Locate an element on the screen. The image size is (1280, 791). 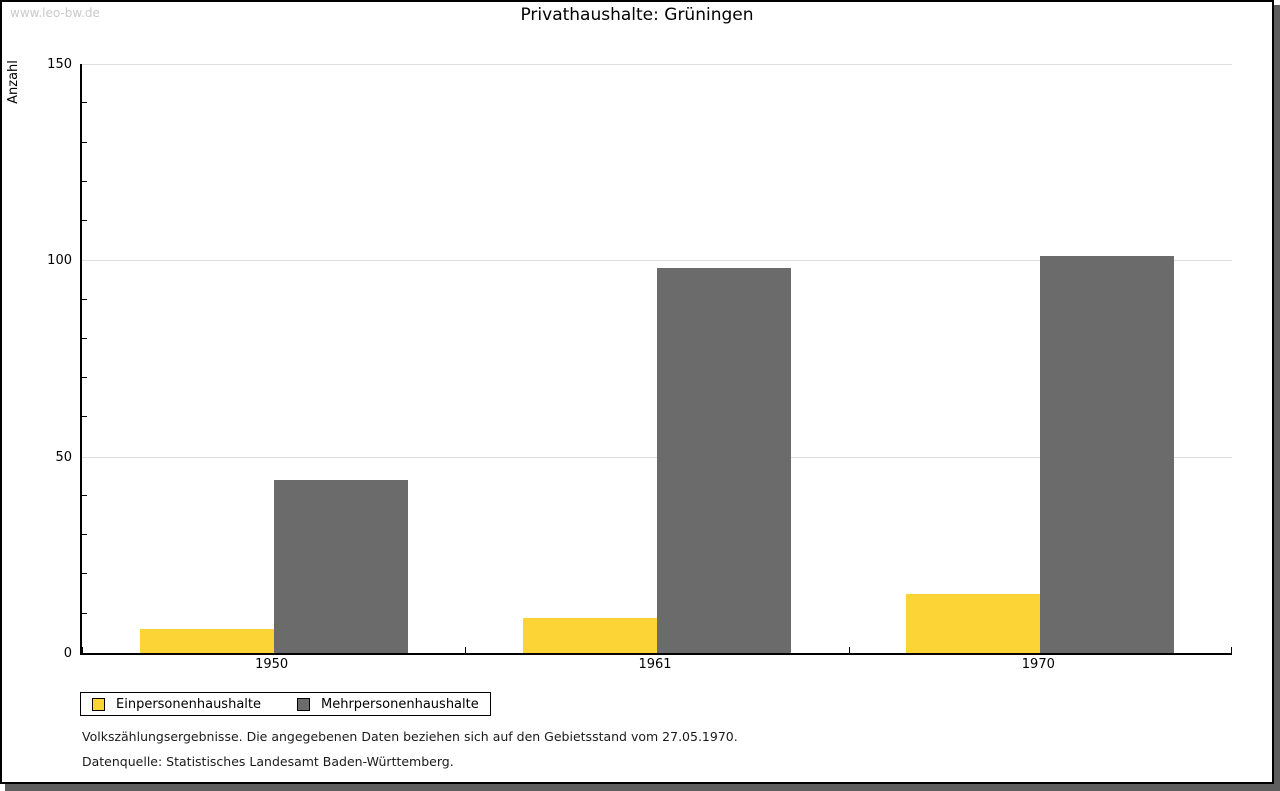
legend-label-mehrpersonenhaushalte: Mehrpersonenhaushalte is located at coordinates (400, 704).